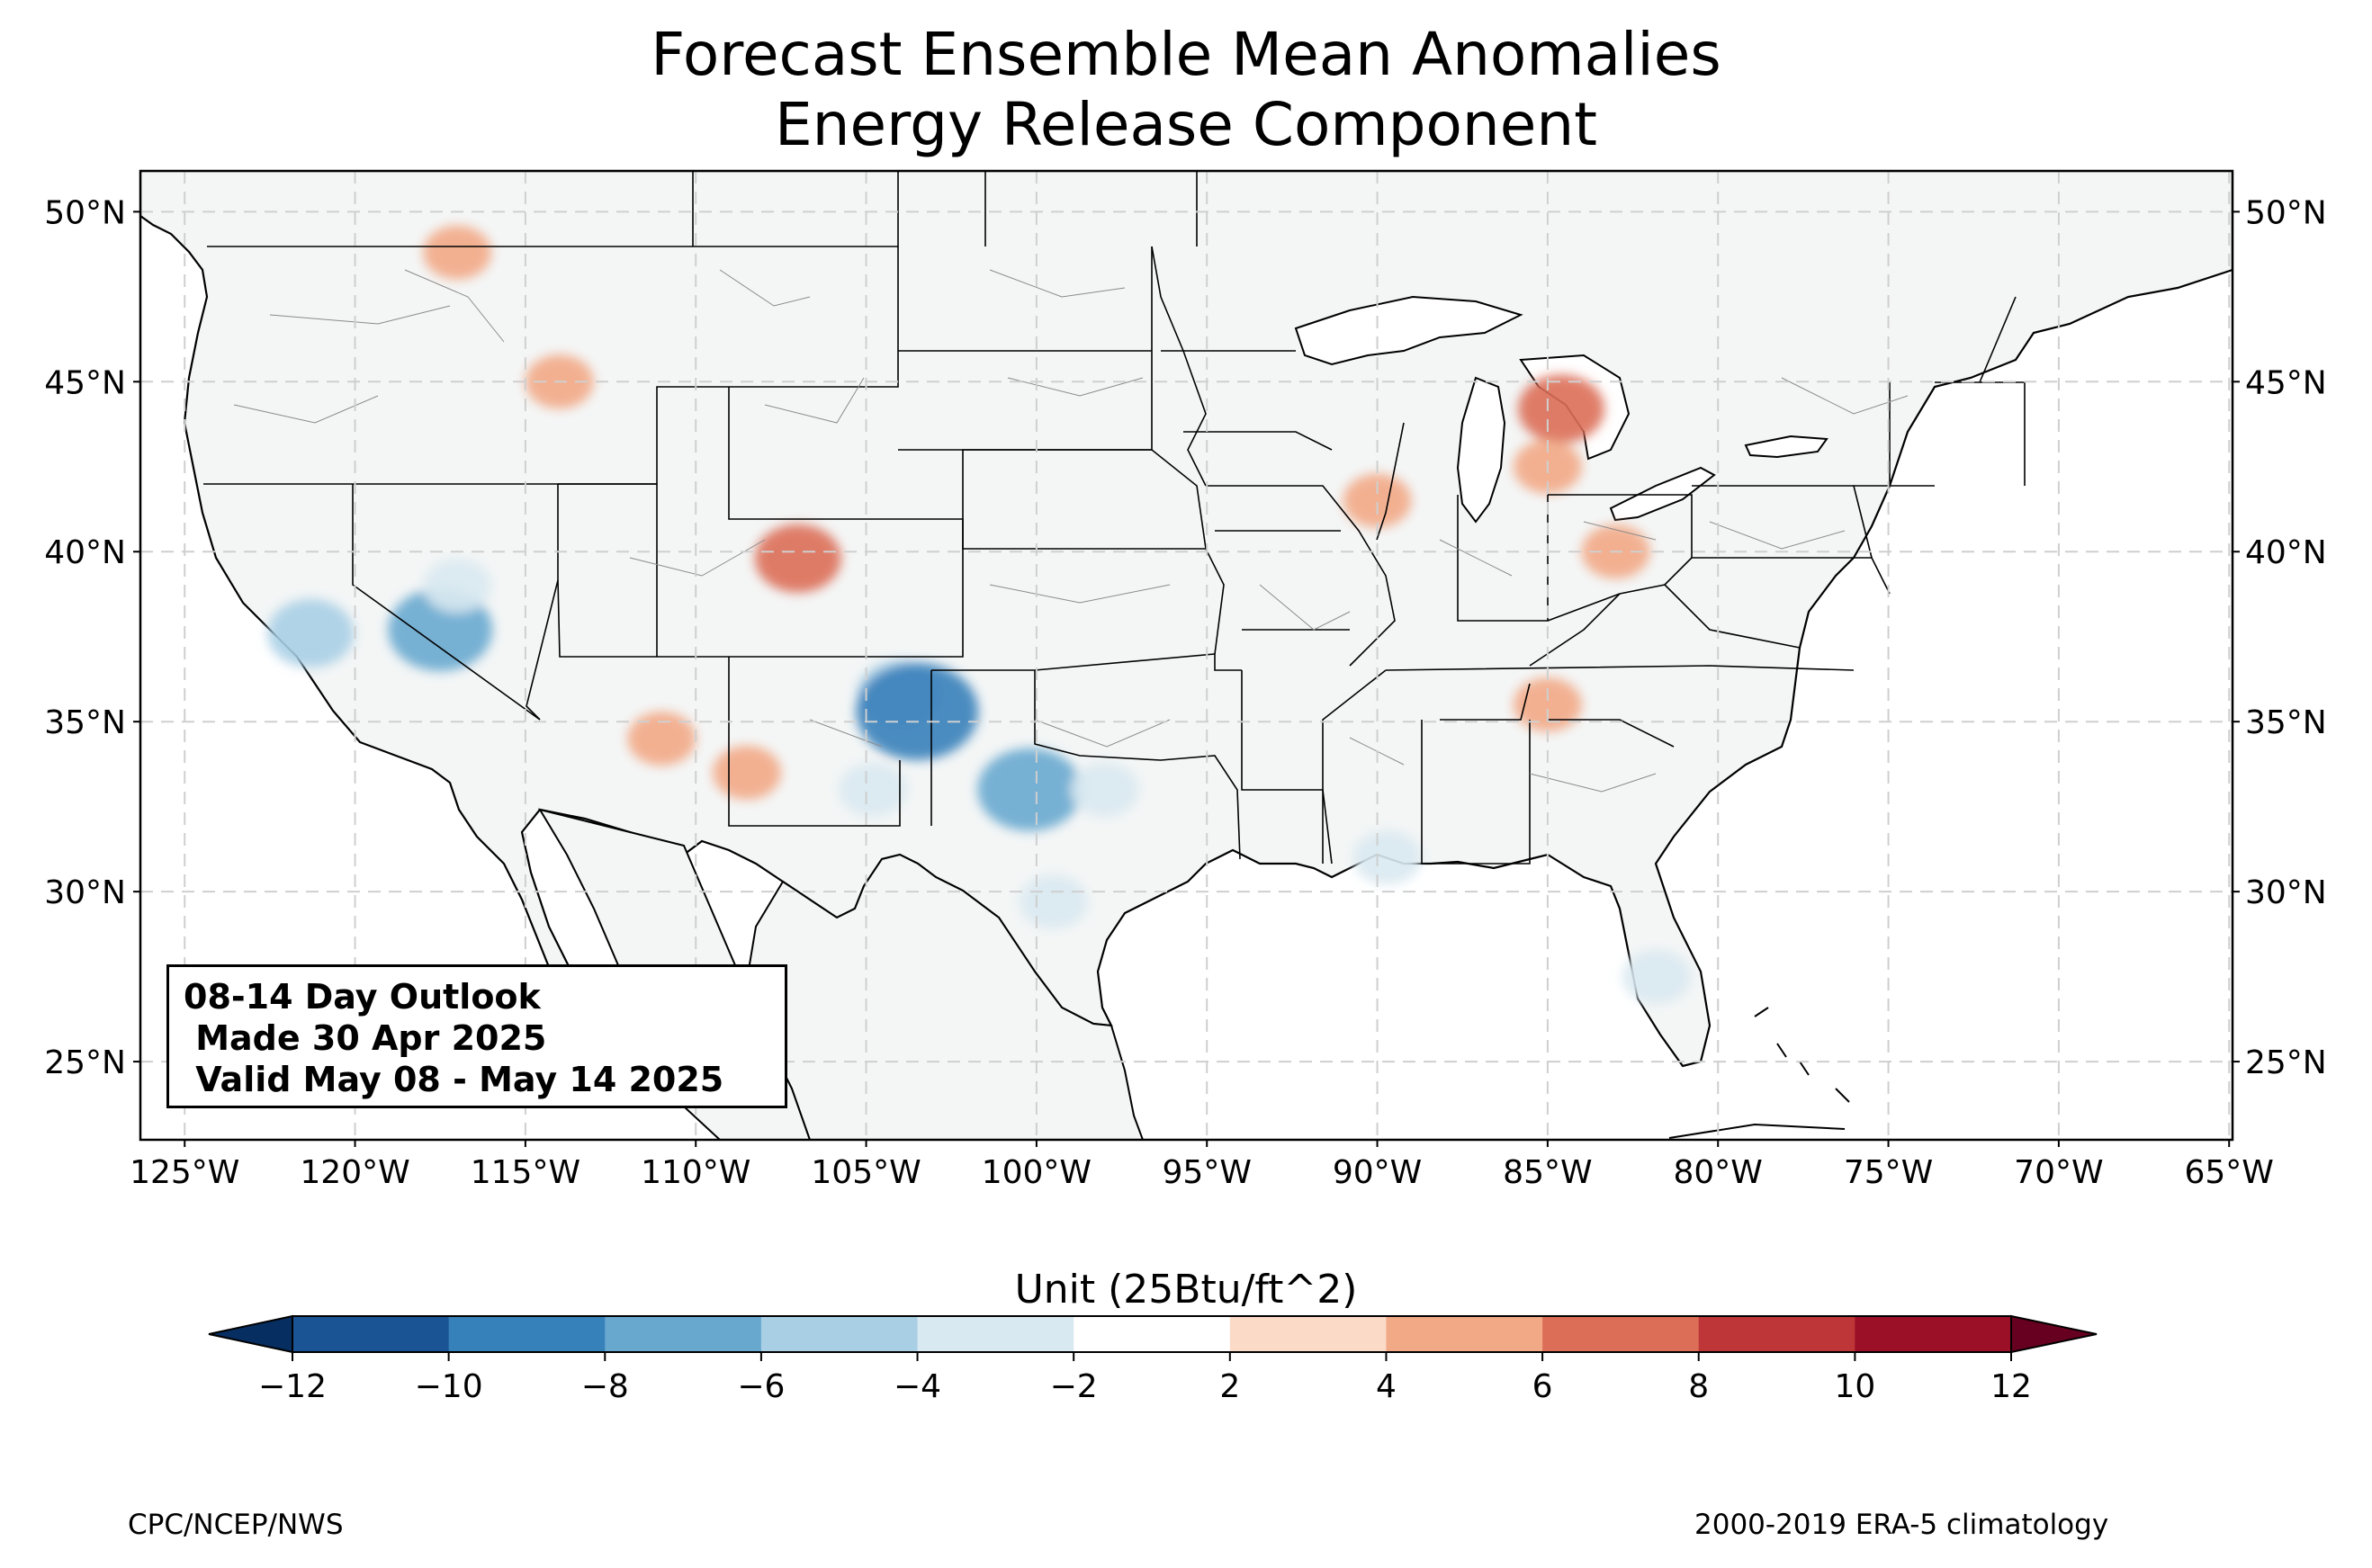 The height and width of the screenshot is (1568, 2372). Describe the element at coordinates (945, 996) in the screenshot. I see `mexico-mainland` at that location.